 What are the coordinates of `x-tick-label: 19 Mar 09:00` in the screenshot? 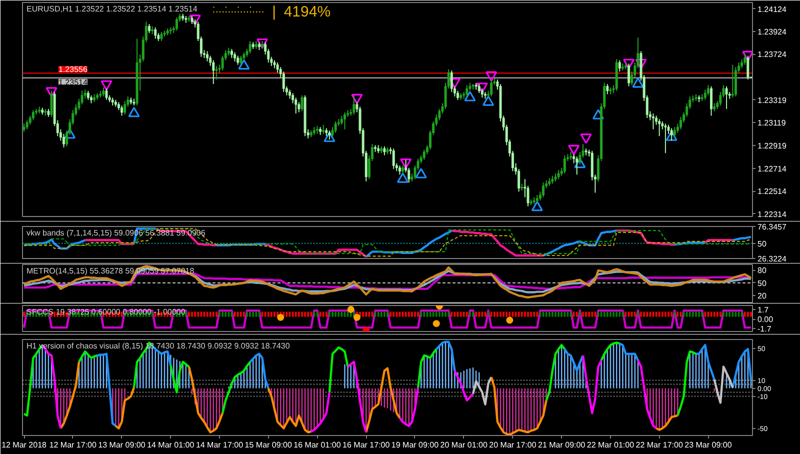 It's located at (415, 445).